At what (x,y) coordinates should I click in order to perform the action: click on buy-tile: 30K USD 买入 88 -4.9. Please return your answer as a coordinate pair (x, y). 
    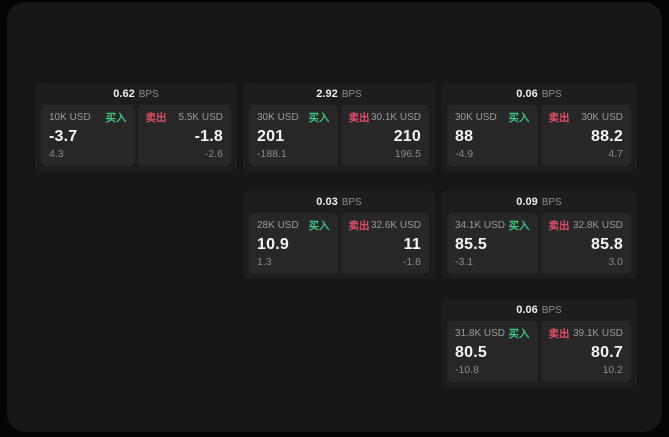
    Looking at the image, I should click on (492, 135).